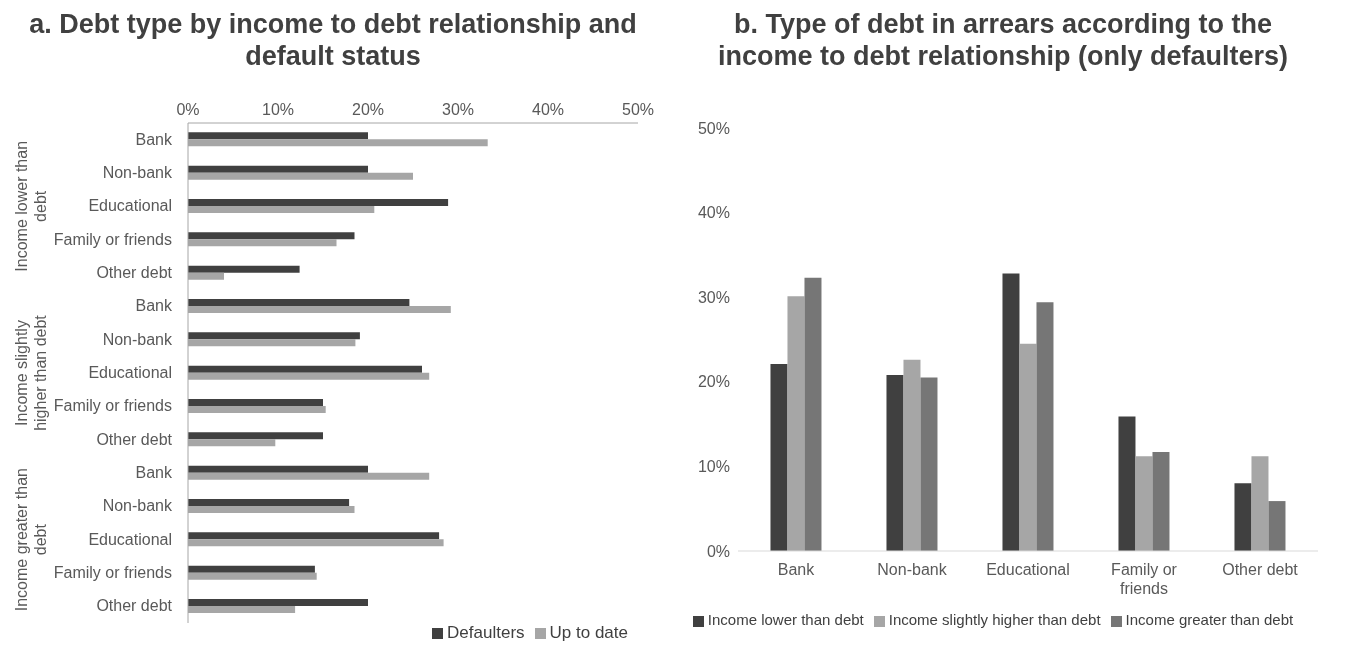  Describe the element at coordinates (713, 382) in the screenshot. I see `y-tick-label: 20%` at that location.